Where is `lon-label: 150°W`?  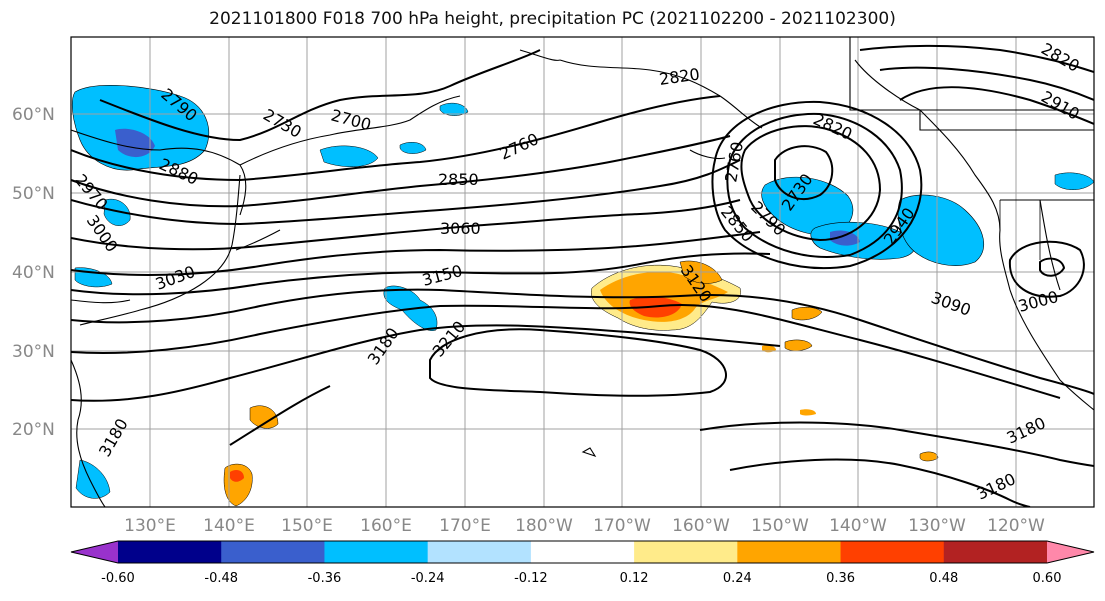
lon-label: 150°W is located at coordinates (780, 526).